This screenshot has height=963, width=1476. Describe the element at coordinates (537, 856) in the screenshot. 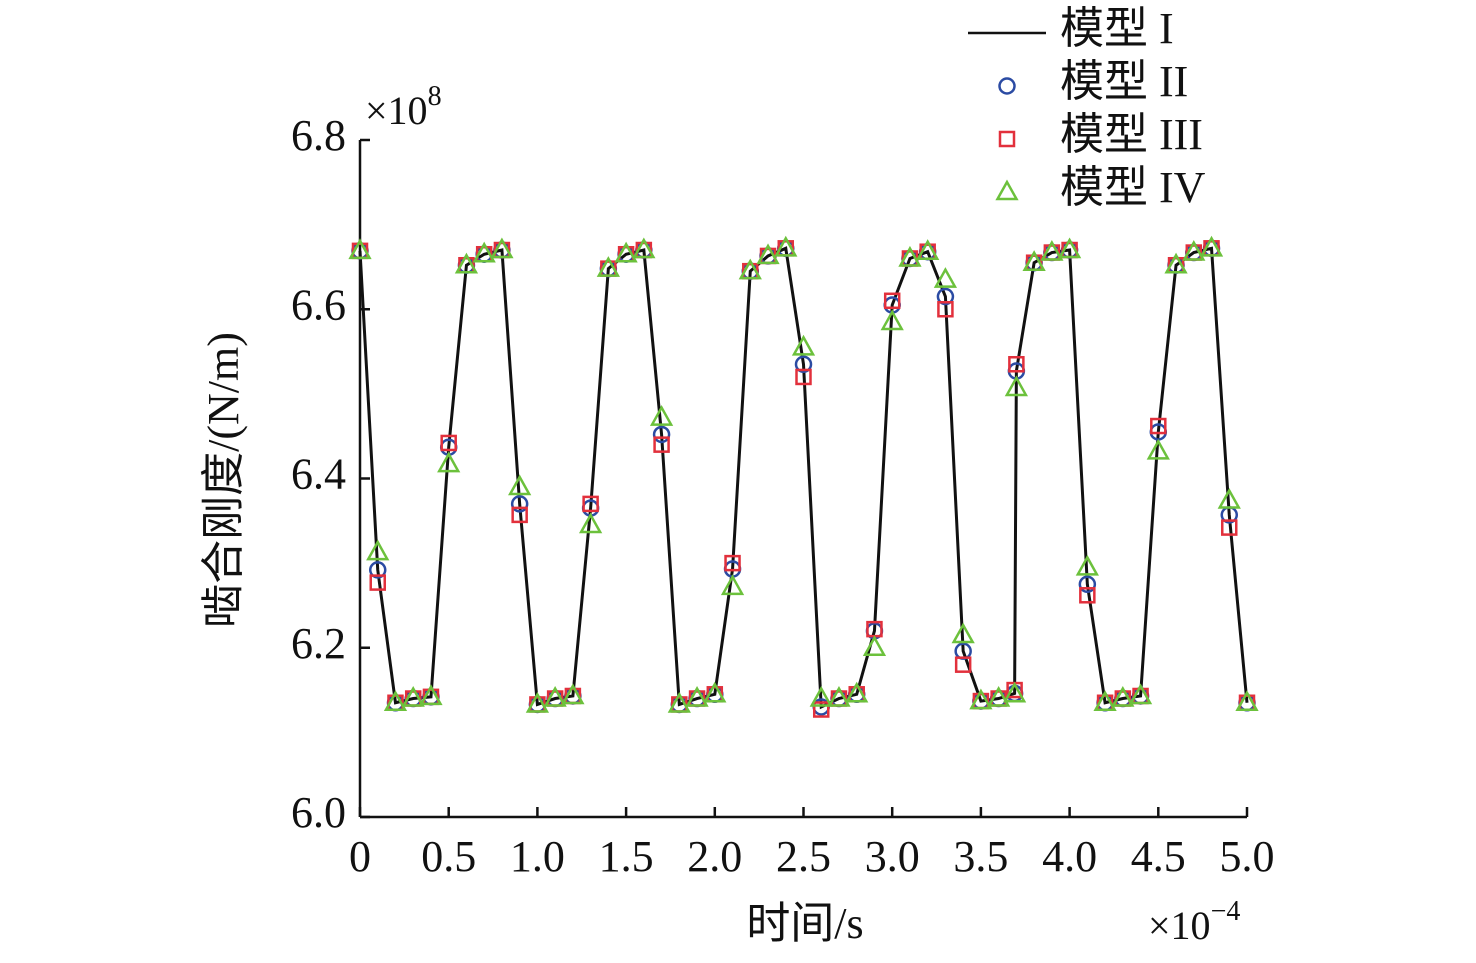

I see `x-tick-label: 1.0` at that location.